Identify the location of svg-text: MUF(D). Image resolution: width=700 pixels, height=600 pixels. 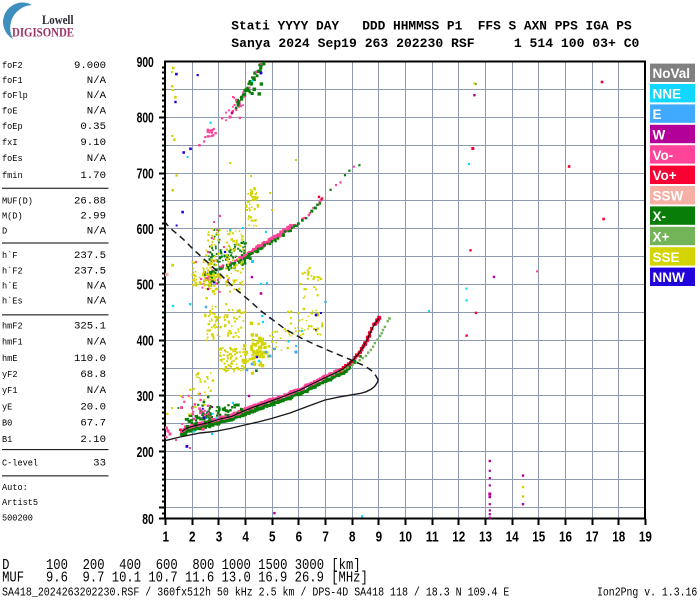
(17, 200).